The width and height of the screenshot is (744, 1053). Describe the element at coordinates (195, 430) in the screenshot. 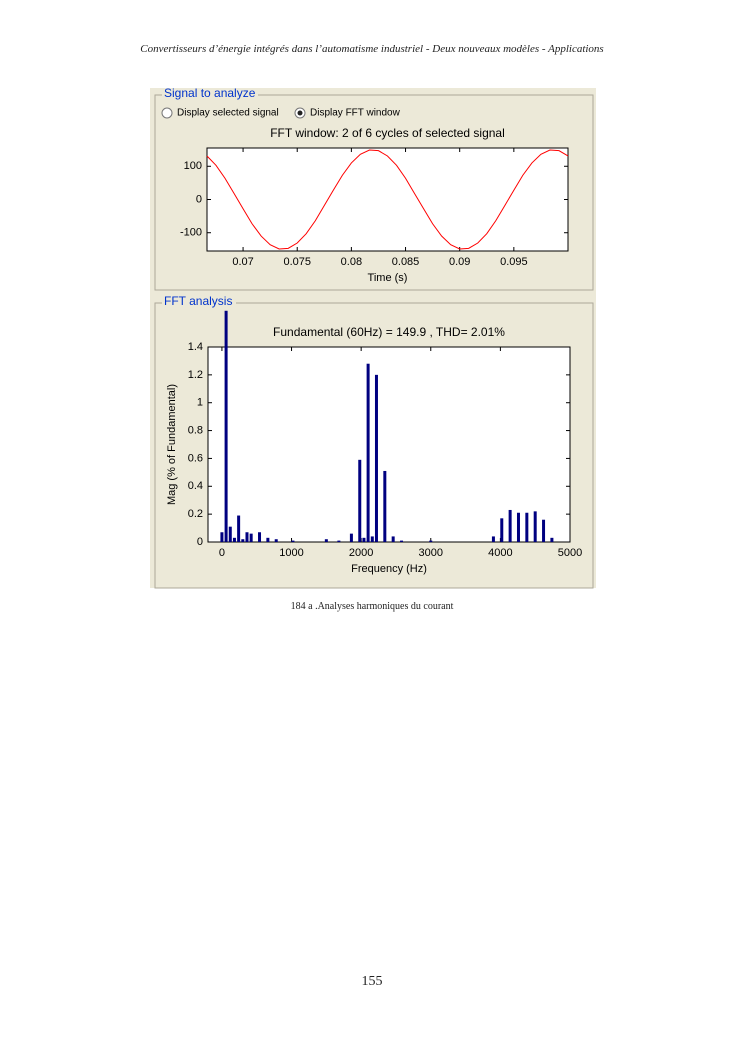

I see `y-tick-label: 0.8` at that location.